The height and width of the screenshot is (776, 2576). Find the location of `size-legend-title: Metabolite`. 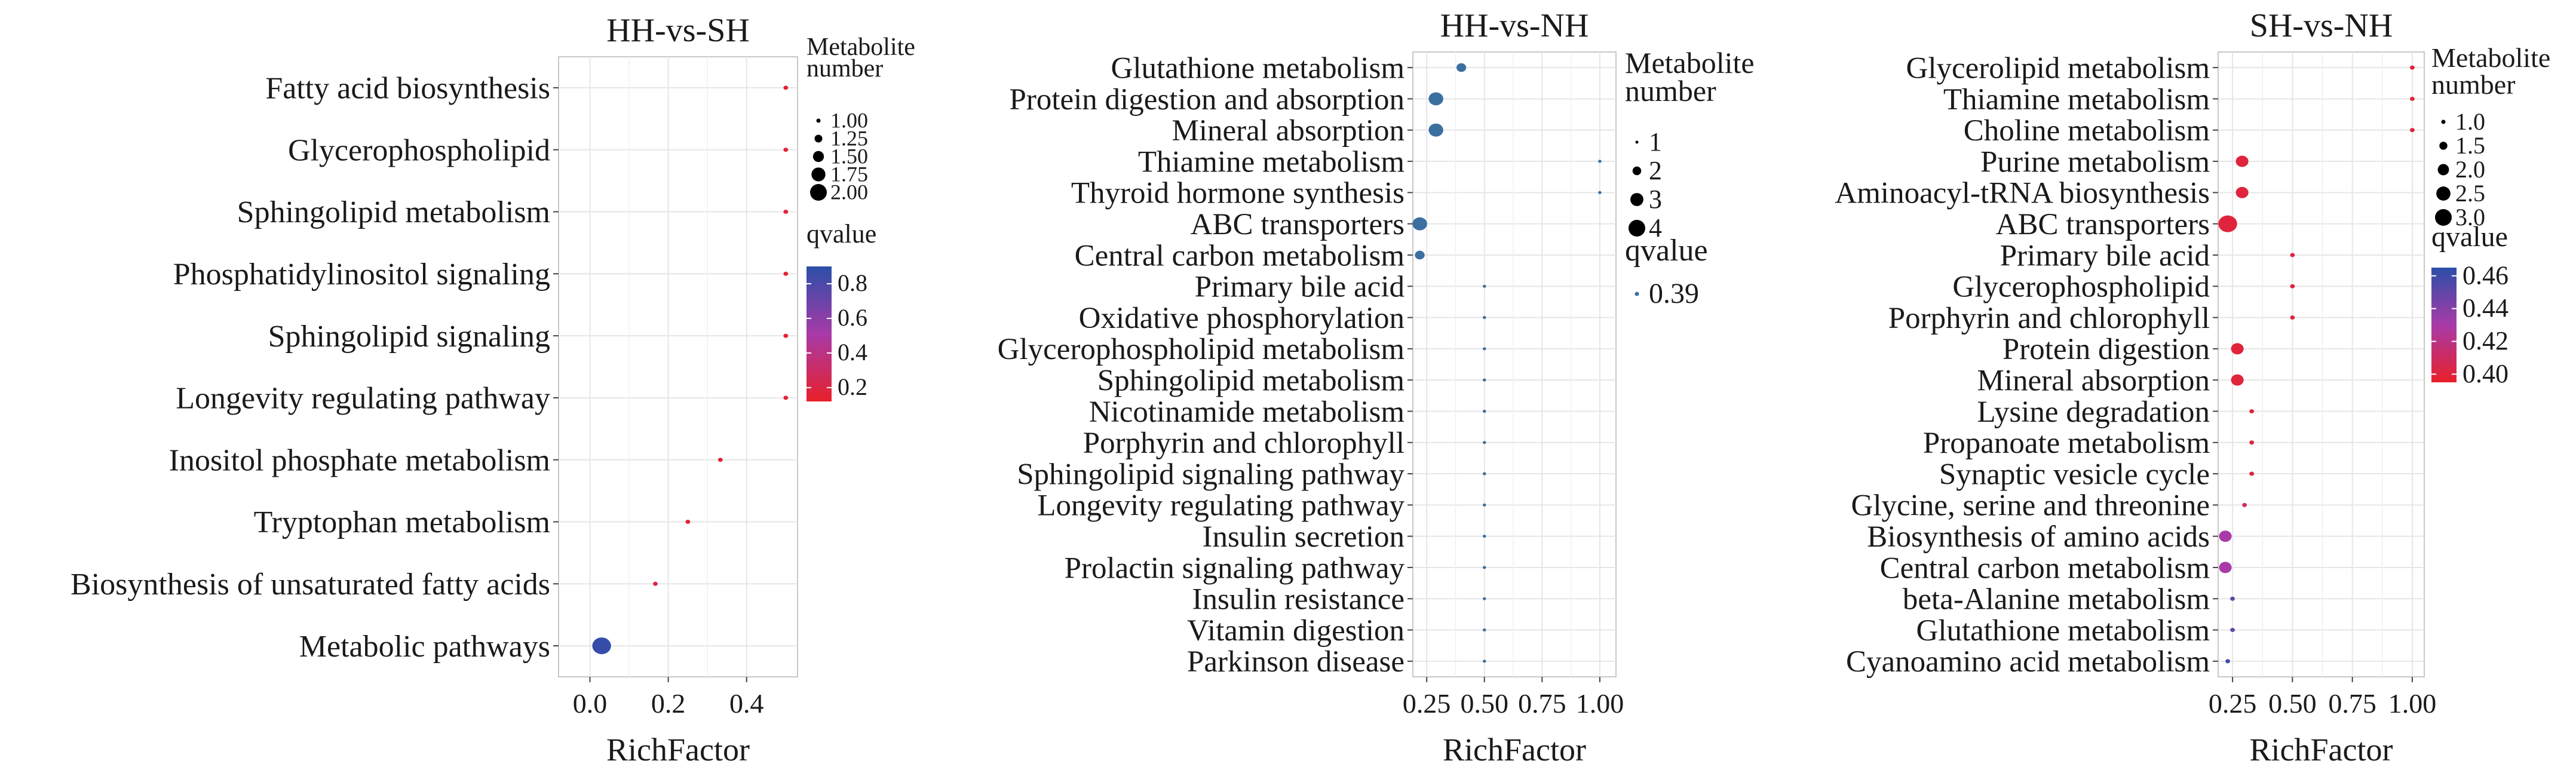

size-legend-title: Metabolite is located at coordinates (860, 47).